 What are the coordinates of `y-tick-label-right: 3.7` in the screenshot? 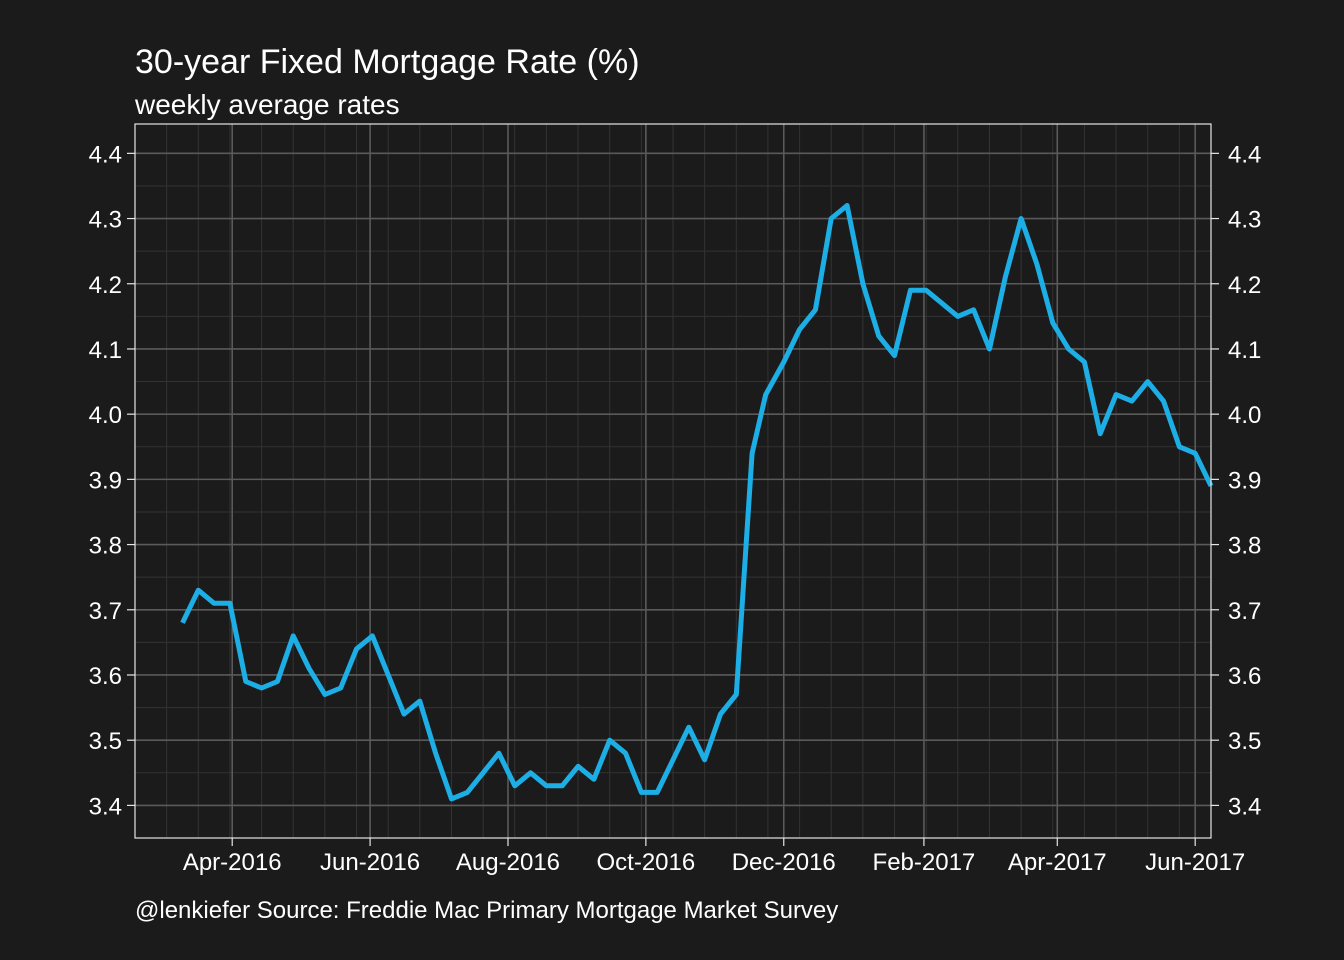 It's located at (1244, 611).